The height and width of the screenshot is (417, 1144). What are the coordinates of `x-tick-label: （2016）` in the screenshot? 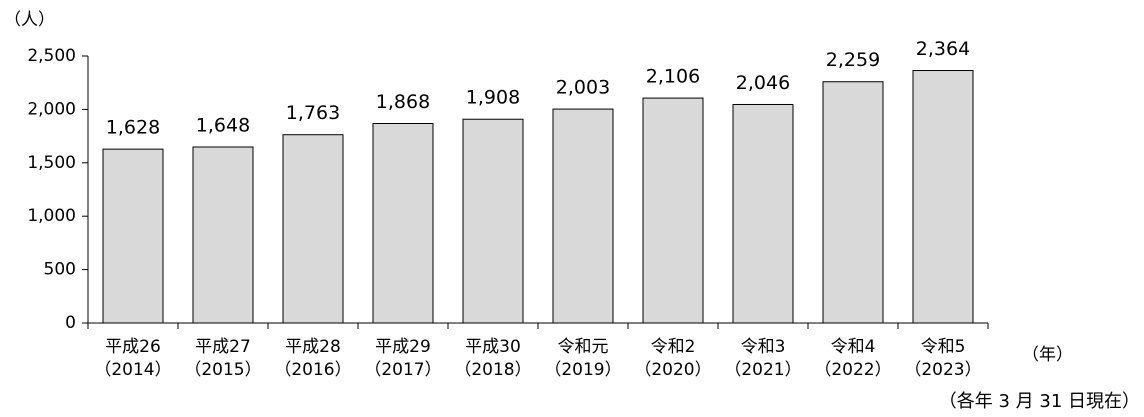 It's located at (312, 370).